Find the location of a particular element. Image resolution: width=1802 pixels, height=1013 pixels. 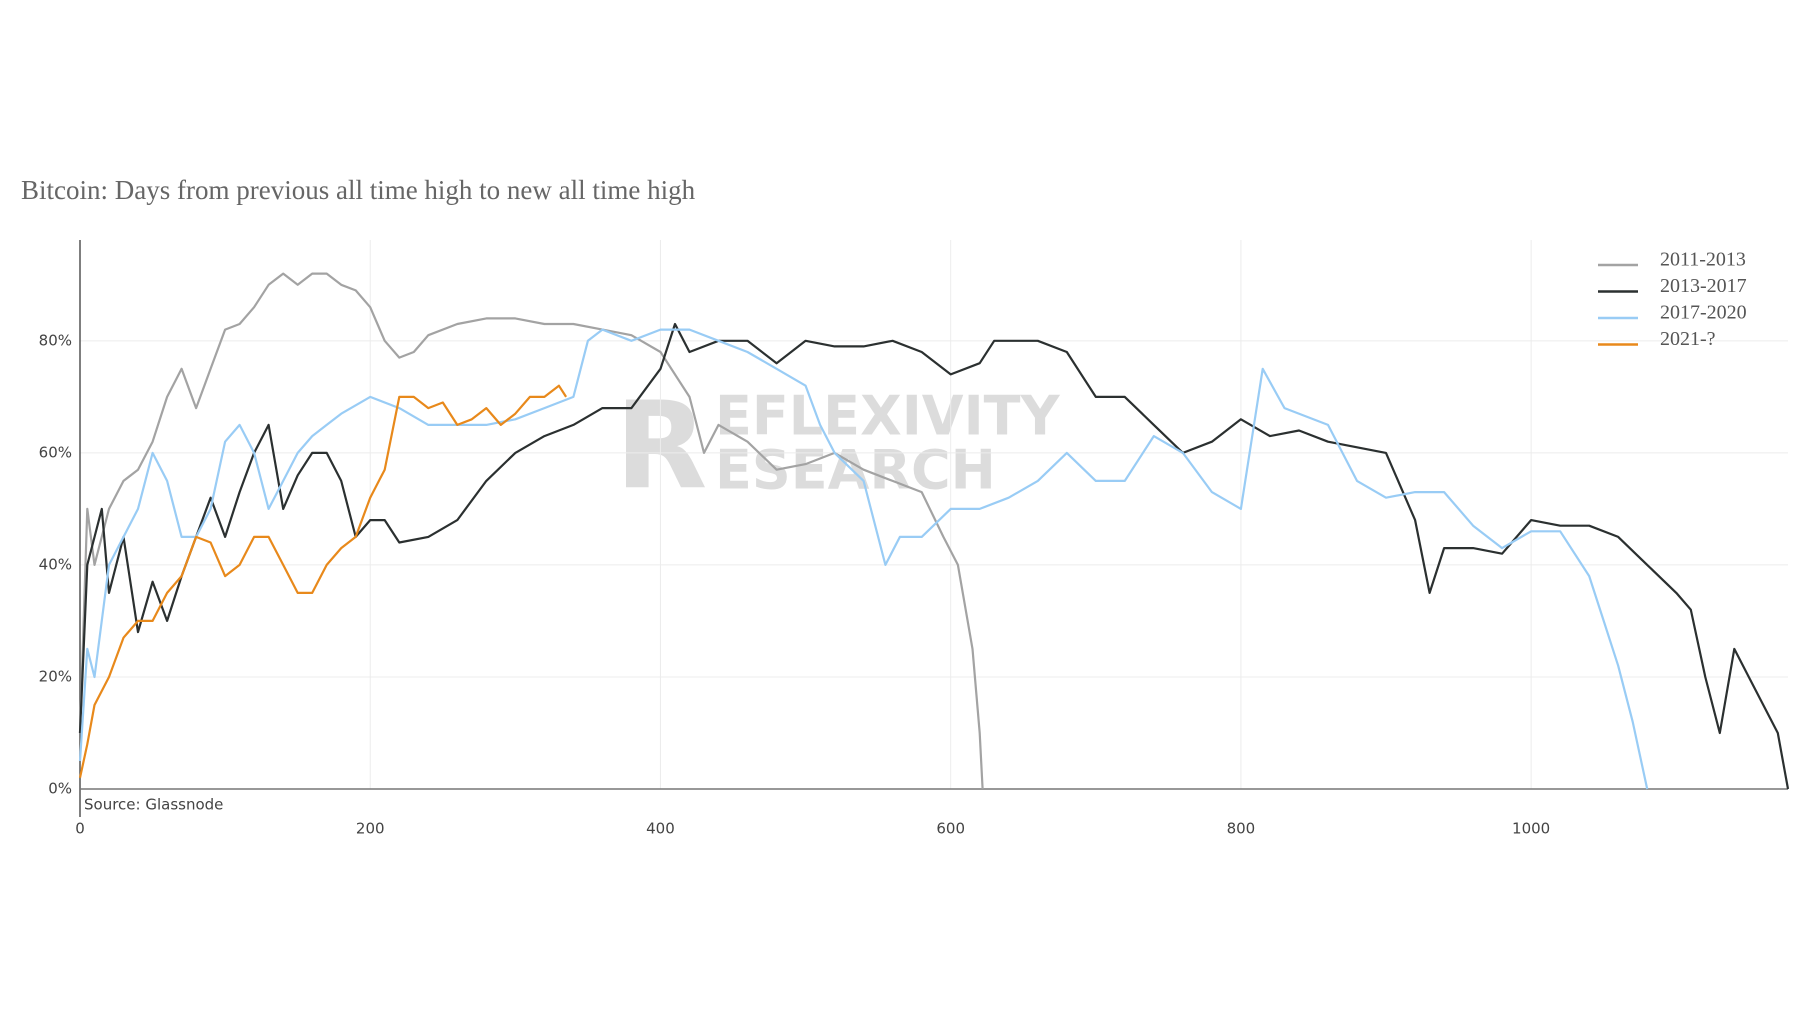

legend-label: 2021-? is located at coordinates (1688, 339).